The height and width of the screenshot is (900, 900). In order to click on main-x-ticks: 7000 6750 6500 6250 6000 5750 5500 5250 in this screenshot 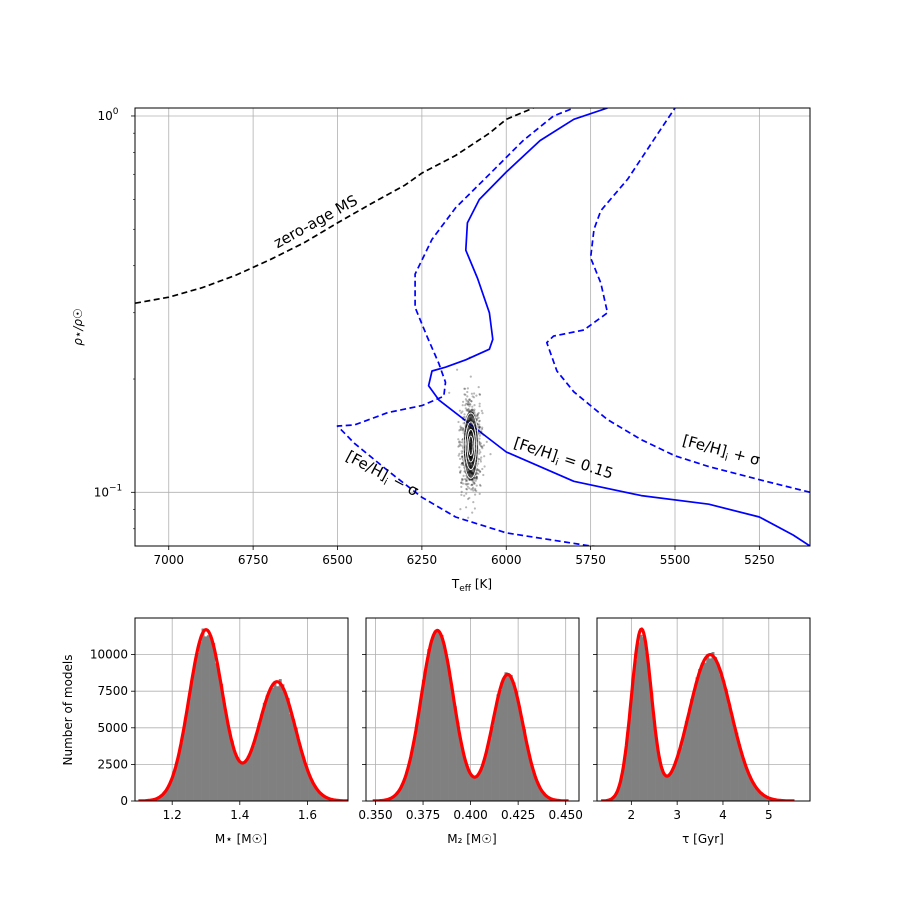, I will do `click(464, 556)`.